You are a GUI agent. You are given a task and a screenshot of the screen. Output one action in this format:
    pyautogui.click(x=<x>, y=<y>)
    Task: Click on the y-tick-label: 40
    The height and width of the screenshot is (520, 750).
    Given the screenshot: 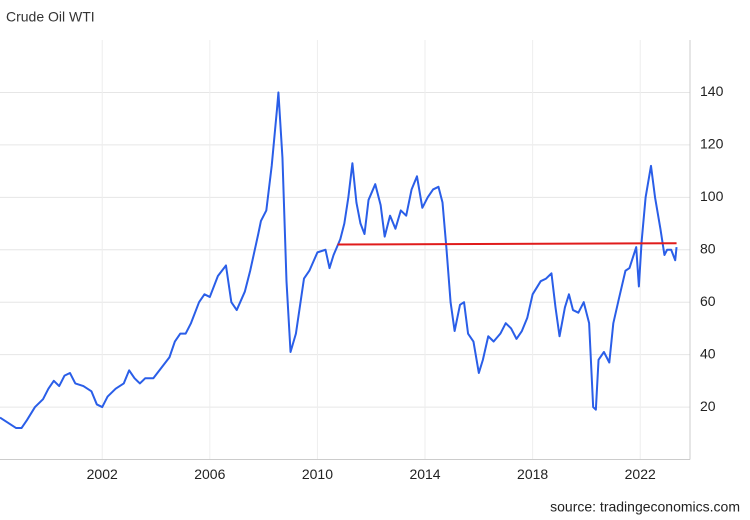 What is the action you would take?
    pyautogui.click(x=708, y=353)
    